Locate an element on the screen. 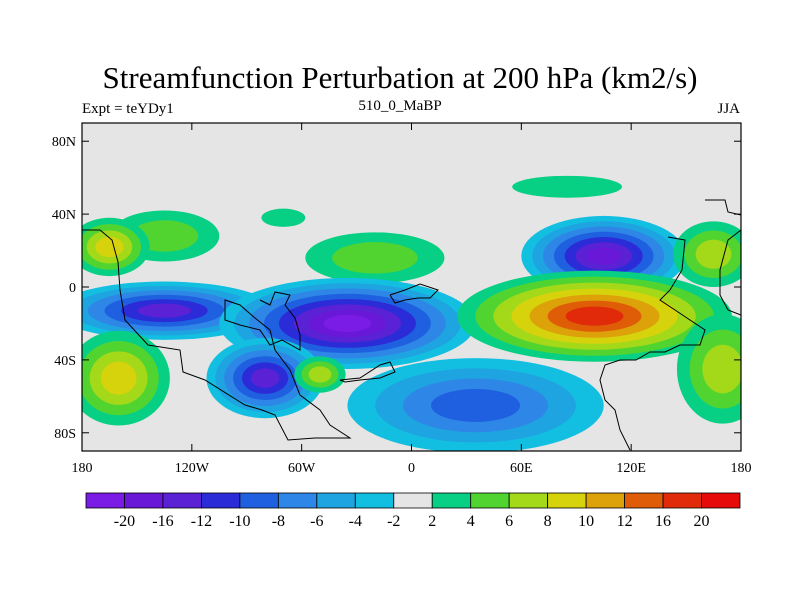 The image size is (800, 600). x-tick-label: 120W is located at coordinates (192, 468).